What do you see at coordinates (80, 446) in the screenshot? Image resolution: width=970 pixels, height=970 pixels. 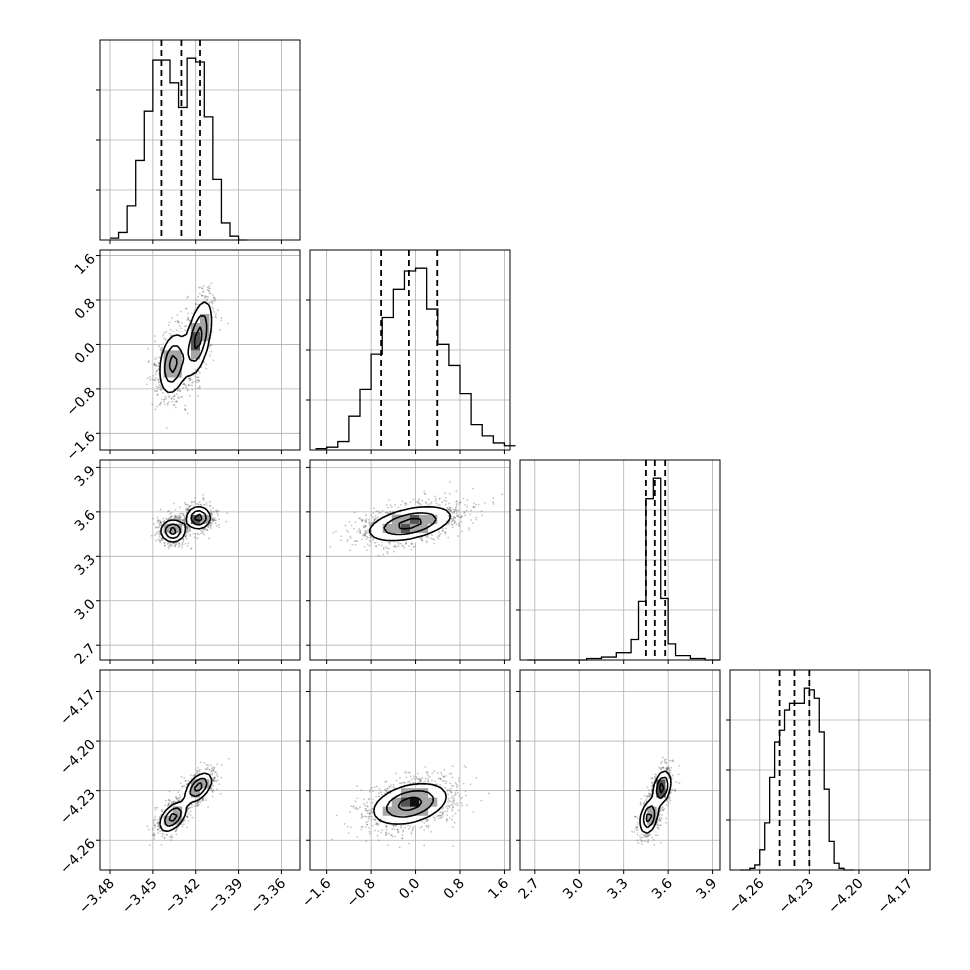 I see `y-tick-label: −1.6` at bounding box center [80, 446].